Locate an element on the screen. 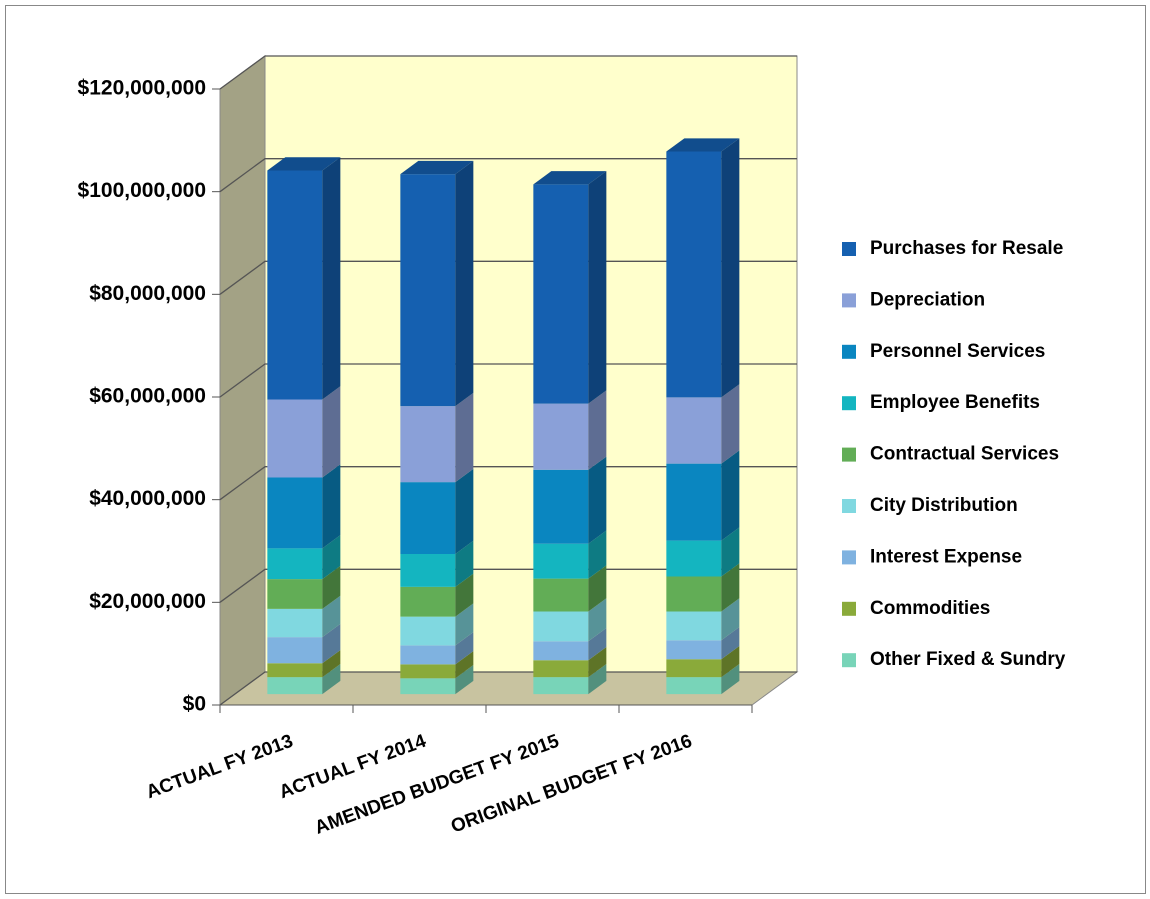 Image resolution: width=1150 pixels, height=899 pixels. y-tick-label: $60,000,000 is located at coordinates (147, 396).